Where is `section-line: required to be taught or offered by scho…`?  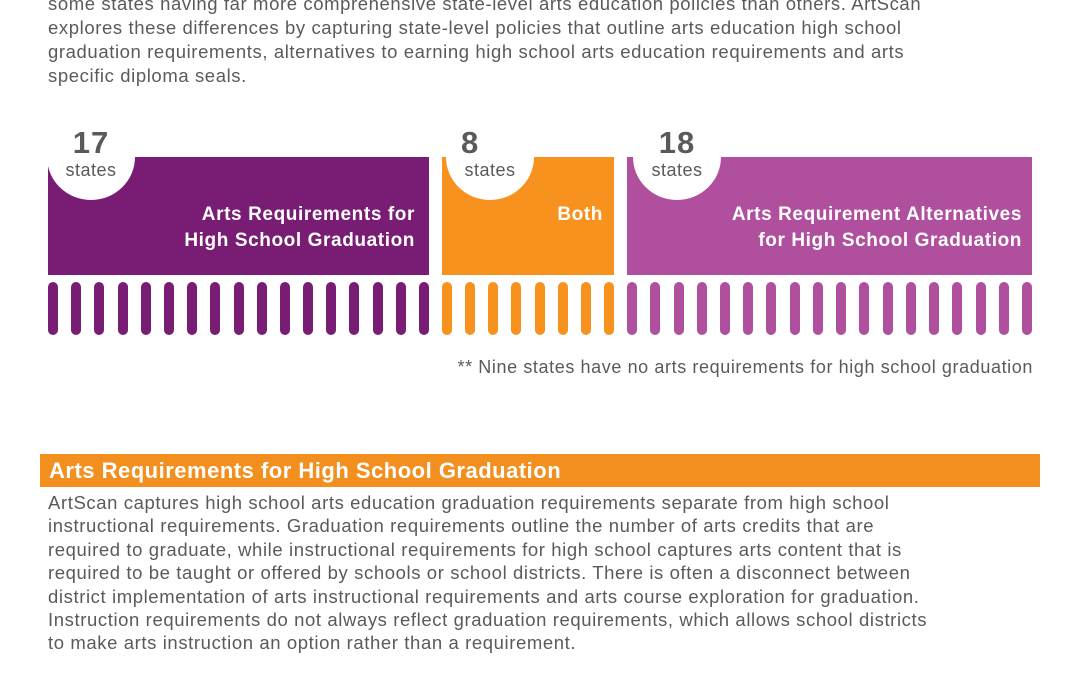
section-line: required to be taught or offered by scho… is located at coordinates (479, 573).